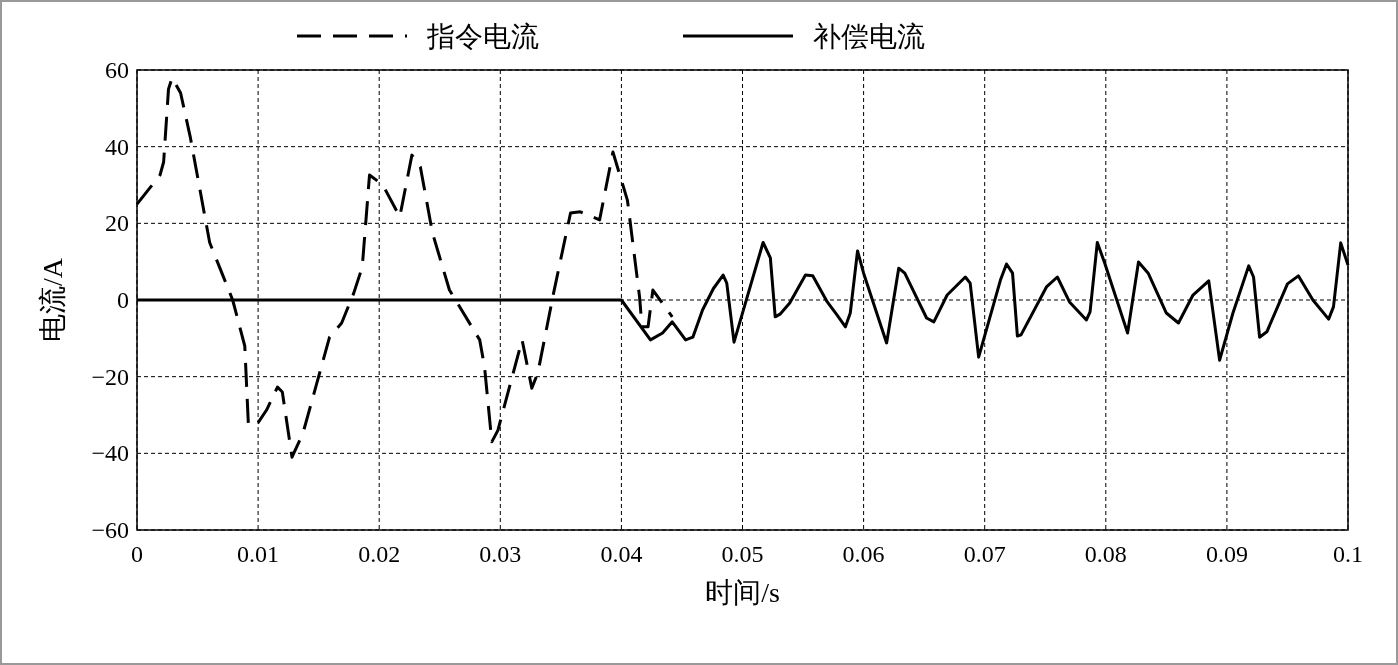 Image resolution: width=1398 pixels, height=665 pixels. I want to click on legend-label: 补偿电流, so click(869, 36).